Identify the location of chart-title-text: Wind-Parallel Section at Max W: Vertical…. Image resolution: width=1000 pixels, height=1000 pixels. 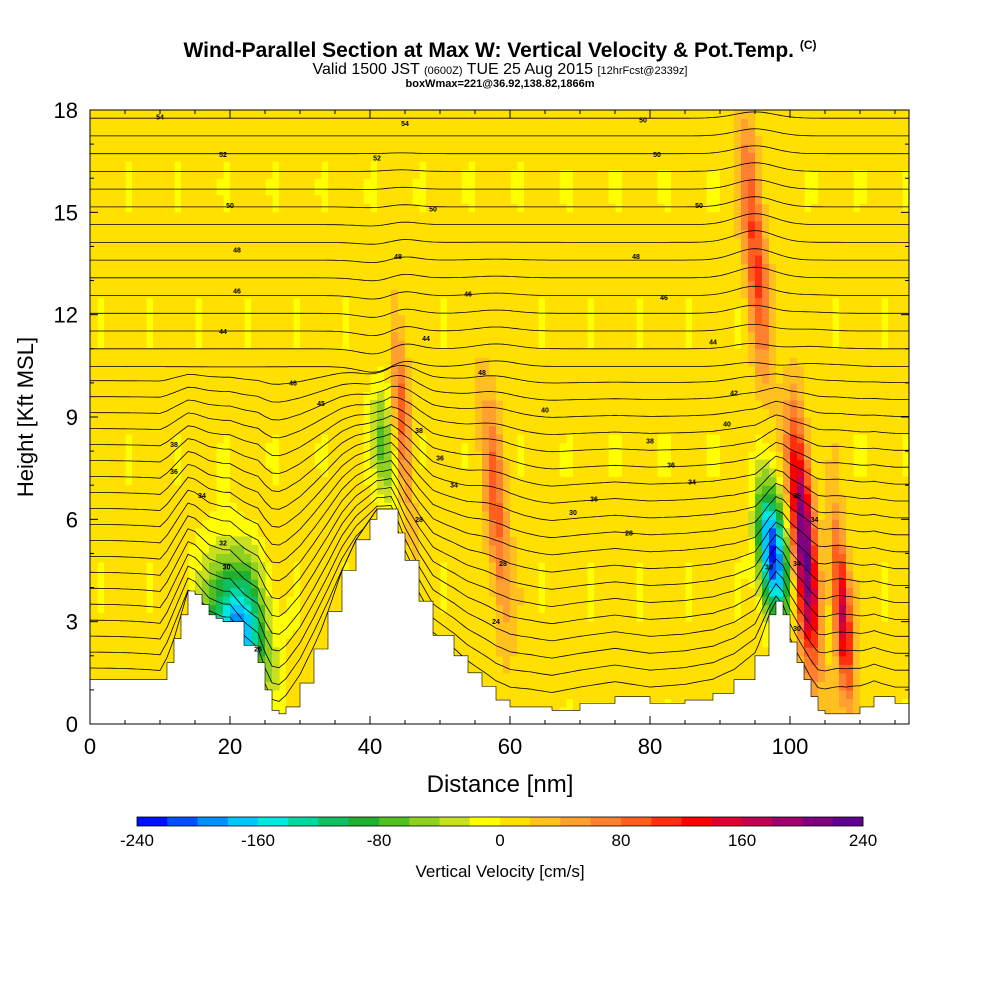
(488, 50).